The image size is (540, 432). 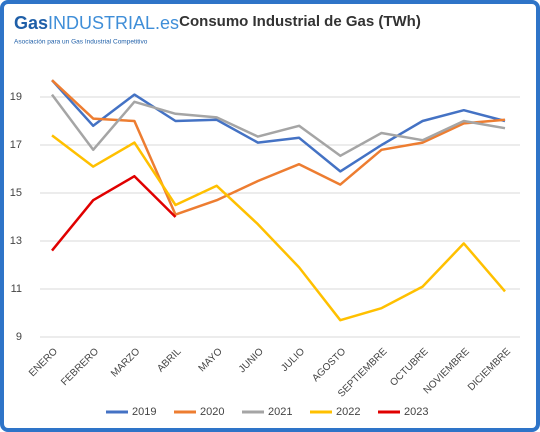 I want to click on legend-label: 2022, so click(x=348, y=412).